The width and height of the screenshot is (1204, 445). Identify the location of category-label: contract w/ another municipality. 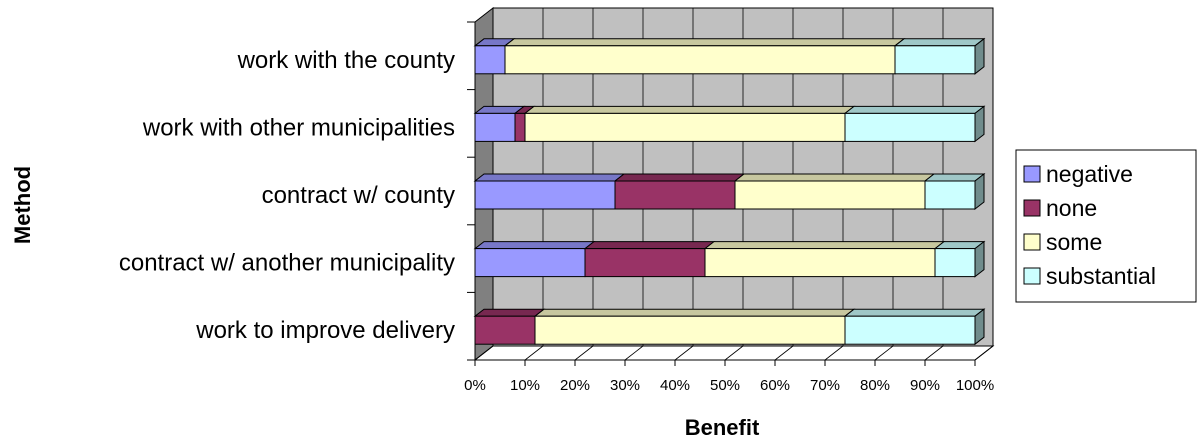
(287, 263).